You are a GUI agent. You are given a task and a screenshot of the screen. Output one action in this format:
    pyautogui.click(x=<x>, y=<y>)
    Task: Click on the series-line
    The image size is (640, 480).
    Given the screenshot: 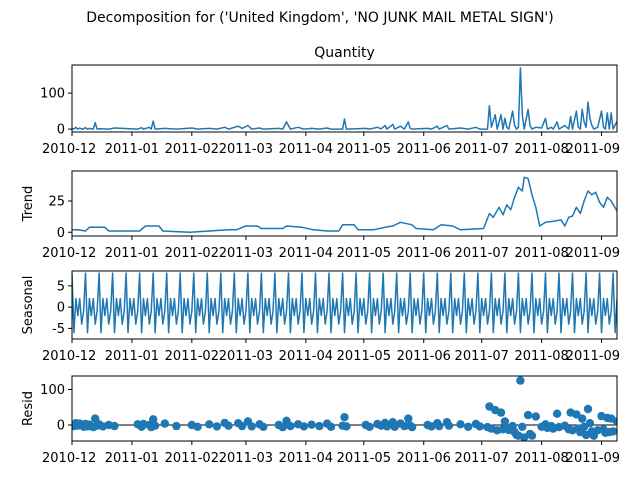 What is the action you would take?
    pyautogui.click(x=344, y=98)
    